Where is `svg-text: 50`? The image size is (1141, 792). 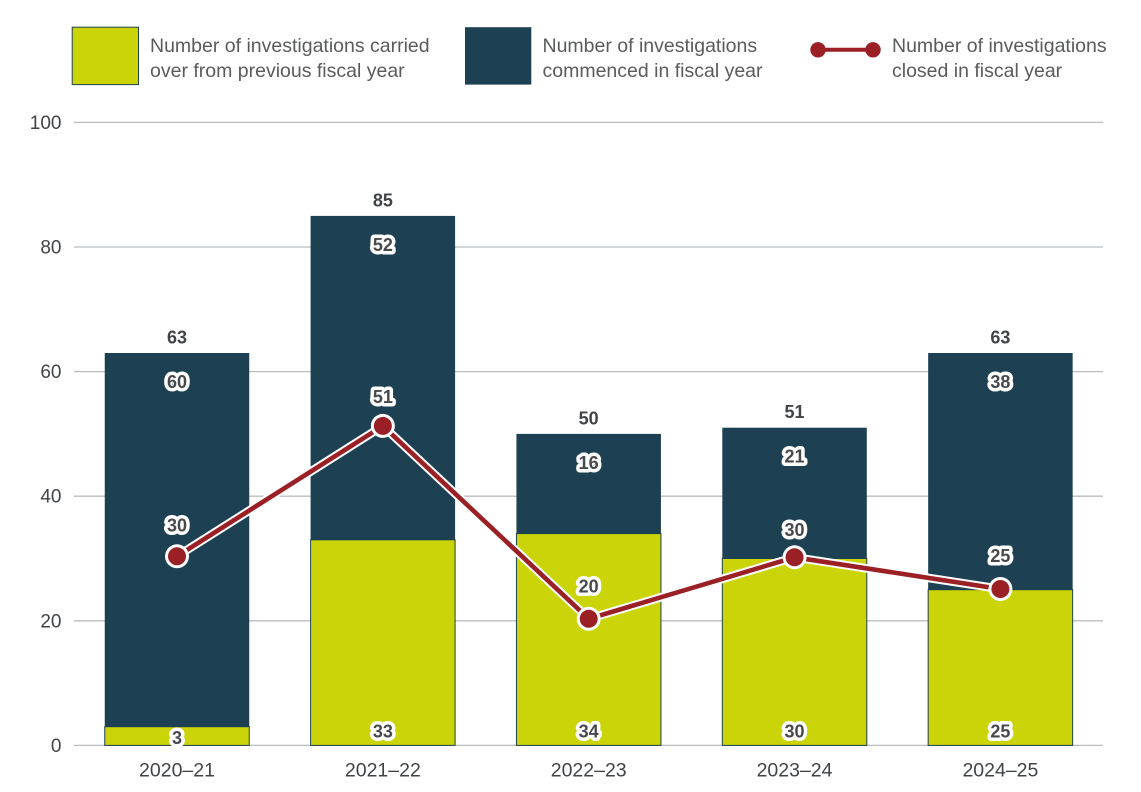
svg-text: 50 is located at coordinates (589, 418).